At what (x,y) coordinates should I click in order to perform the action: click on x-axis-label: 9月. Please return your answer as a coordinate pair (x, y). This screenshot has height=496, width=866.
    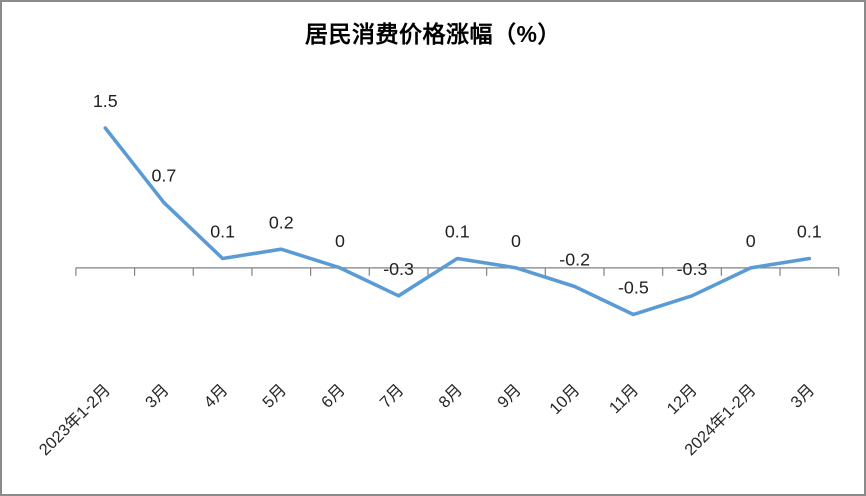
    Looking at the image, I should click on (509, 396).